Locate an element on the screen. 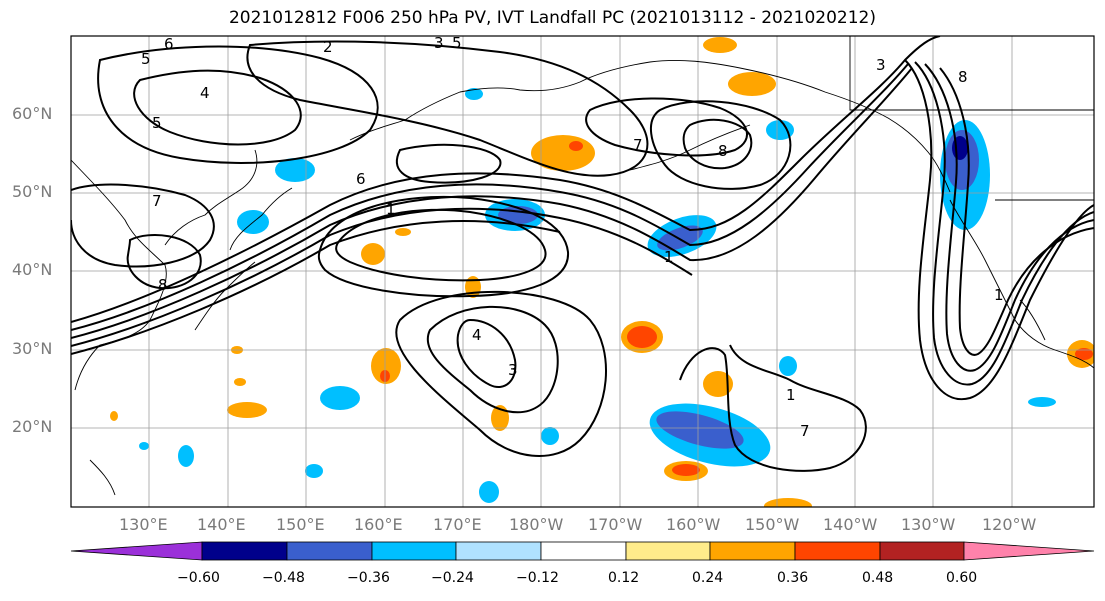  lon-label: 120°W is located at coordinates (1009, 524).